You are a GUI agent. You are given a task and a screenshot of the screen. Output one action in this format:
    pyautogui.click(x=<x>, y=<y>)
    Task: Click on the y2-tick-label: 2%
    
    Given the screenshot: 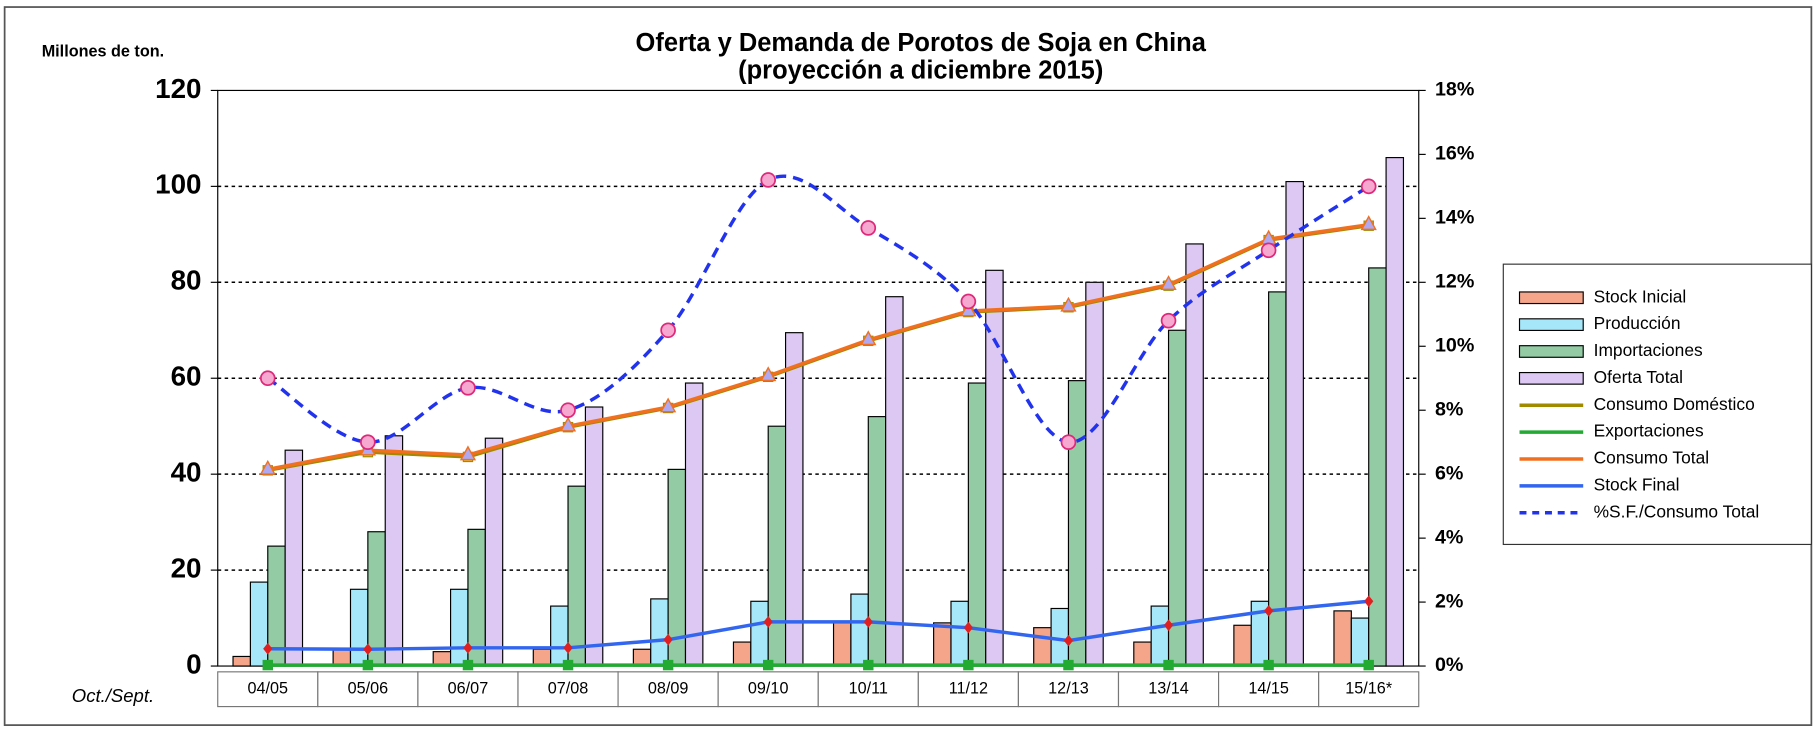 What is the action you would take?
    pyautogui.click(x=1449, y=601)
    